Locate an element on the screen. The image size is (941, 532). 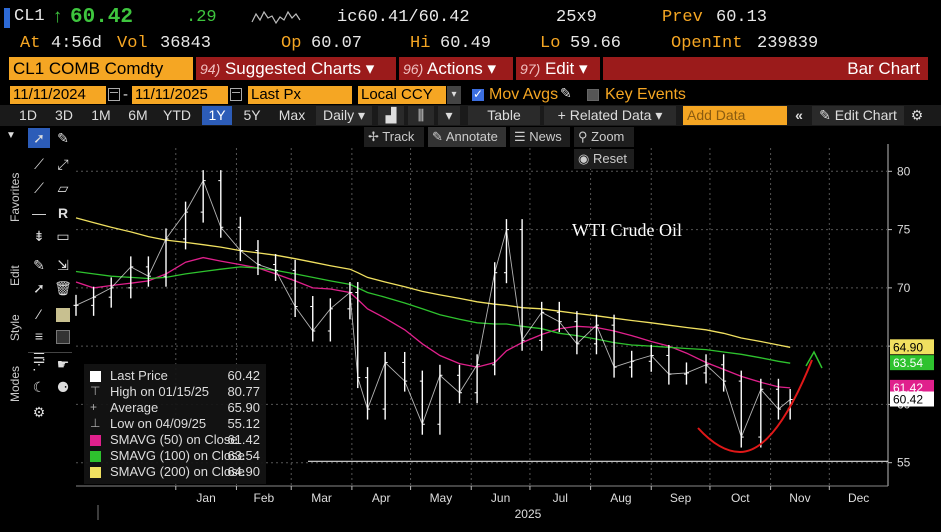
period-select: Daily ▾ is located at coordinates (344, 115).